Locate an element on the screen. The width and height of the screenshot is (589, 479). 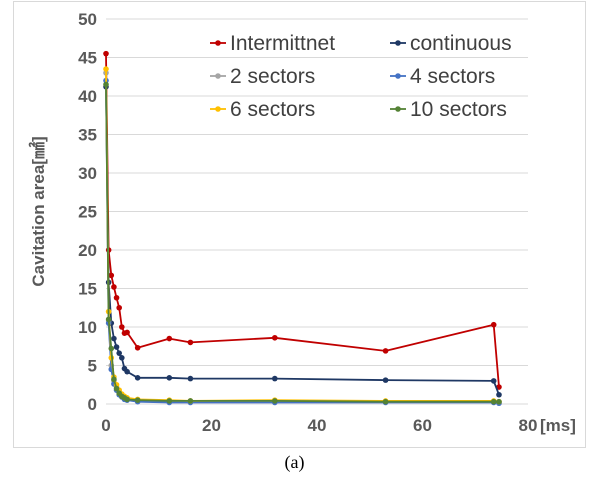
x-tick-label: 60 is located at coordinates (422, 425).